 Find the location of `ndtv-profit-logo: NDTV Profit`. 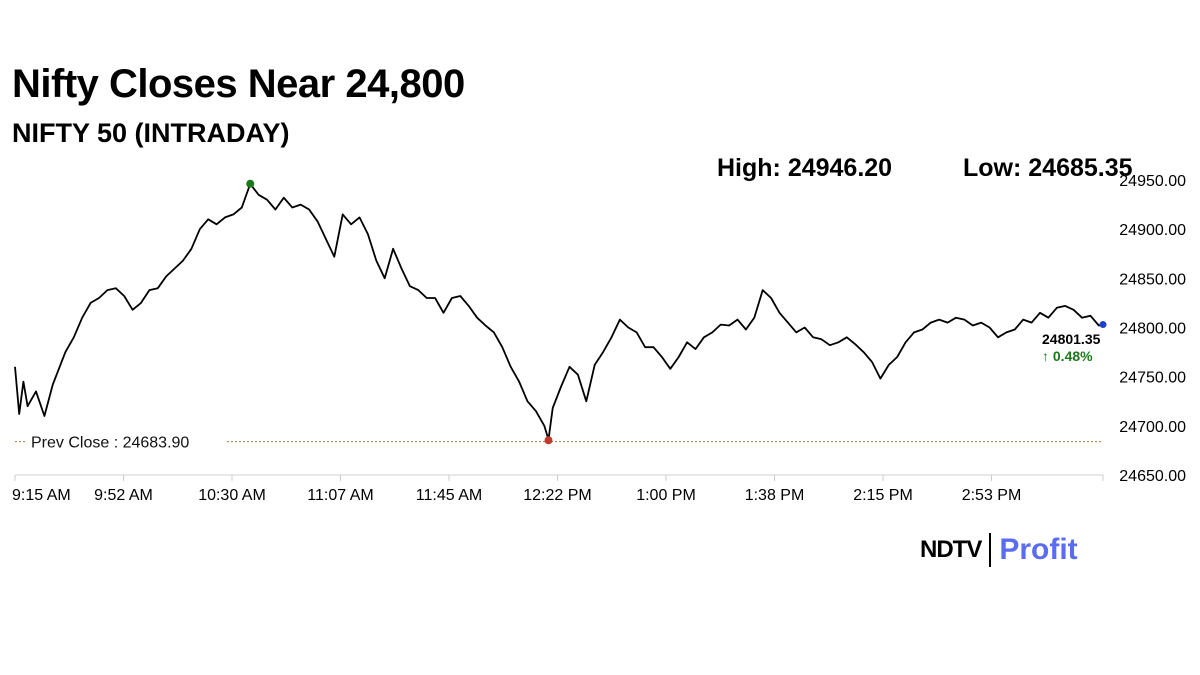

ndtv-profit-logo: NDTV Profit is located at coordinates (999, 550).